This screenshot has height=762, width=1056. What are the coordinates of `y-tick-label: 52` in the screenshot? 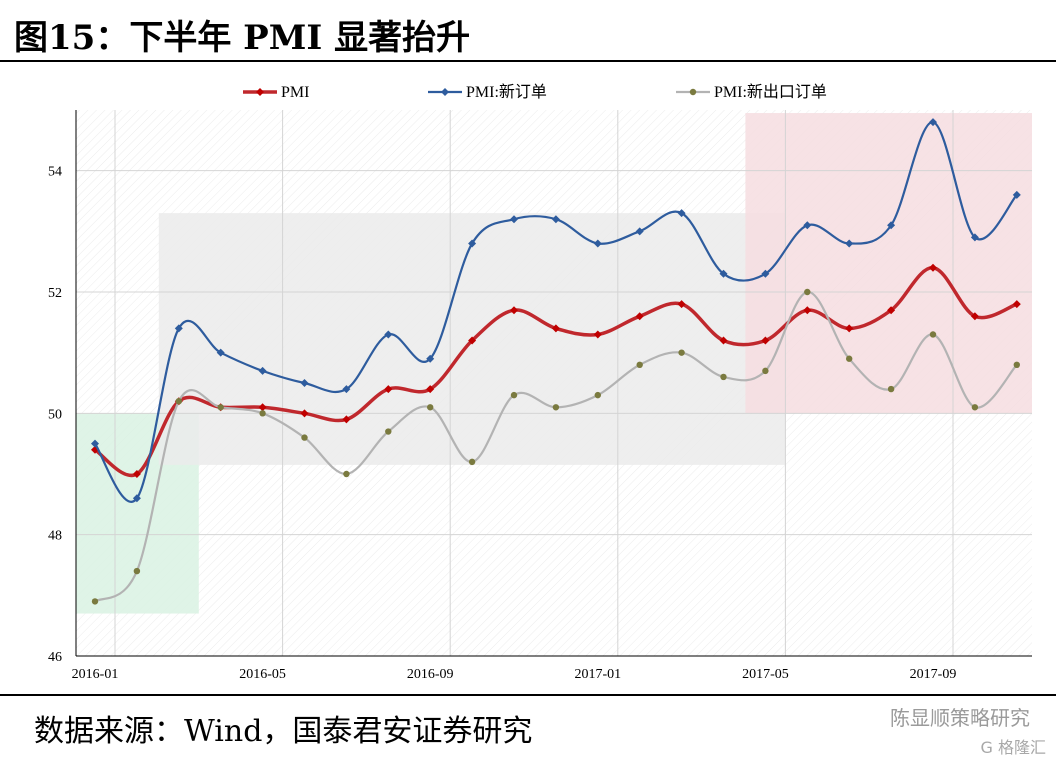 It's located at (55, 293).